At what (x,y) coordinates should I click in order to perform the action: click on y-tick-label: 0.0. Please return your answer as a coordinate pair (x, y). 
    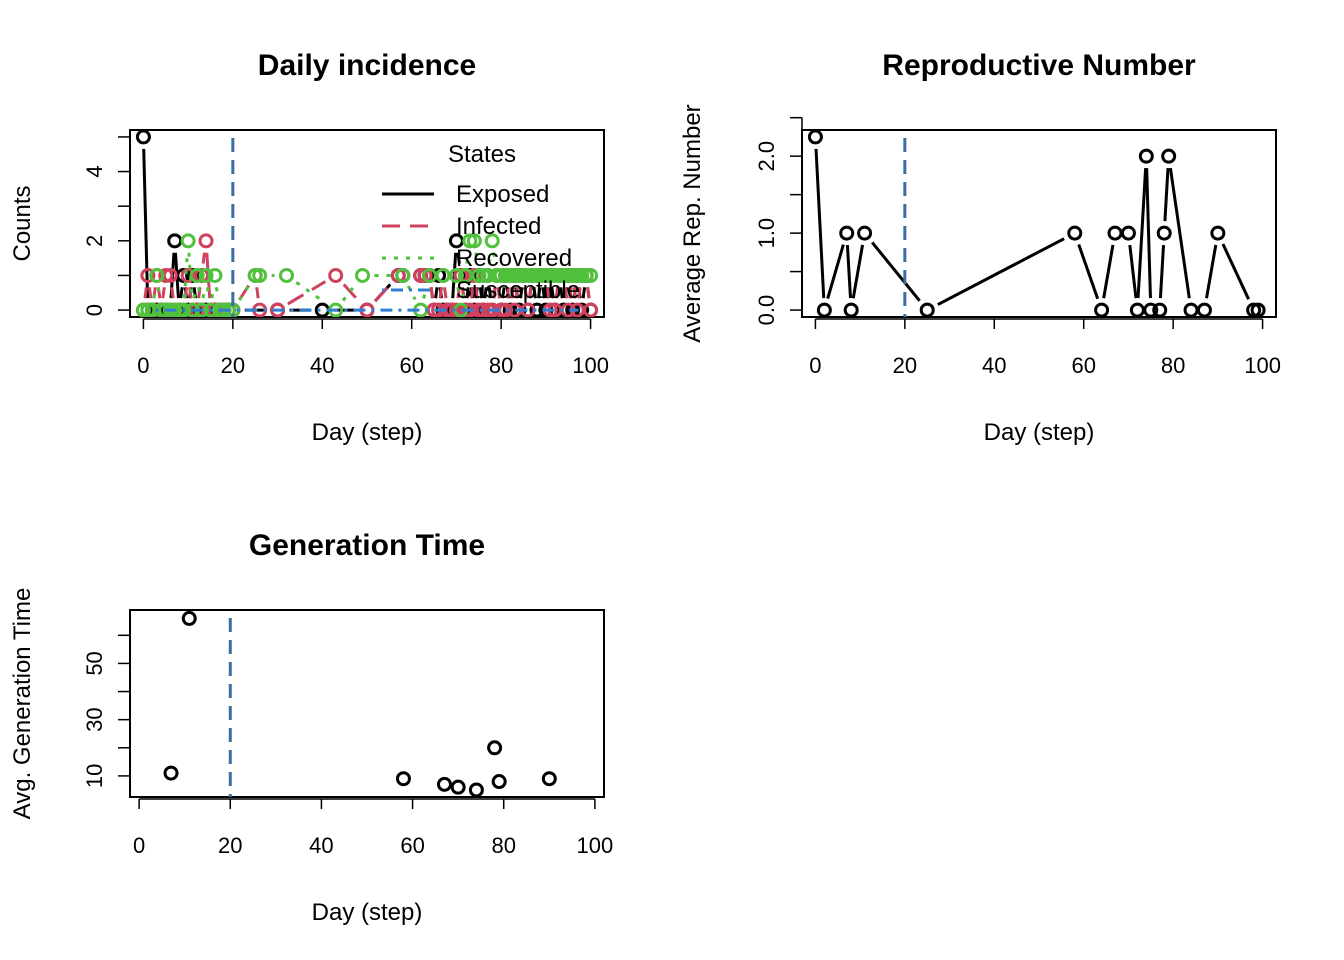
    Looking at the image, I should click on (766, 310).